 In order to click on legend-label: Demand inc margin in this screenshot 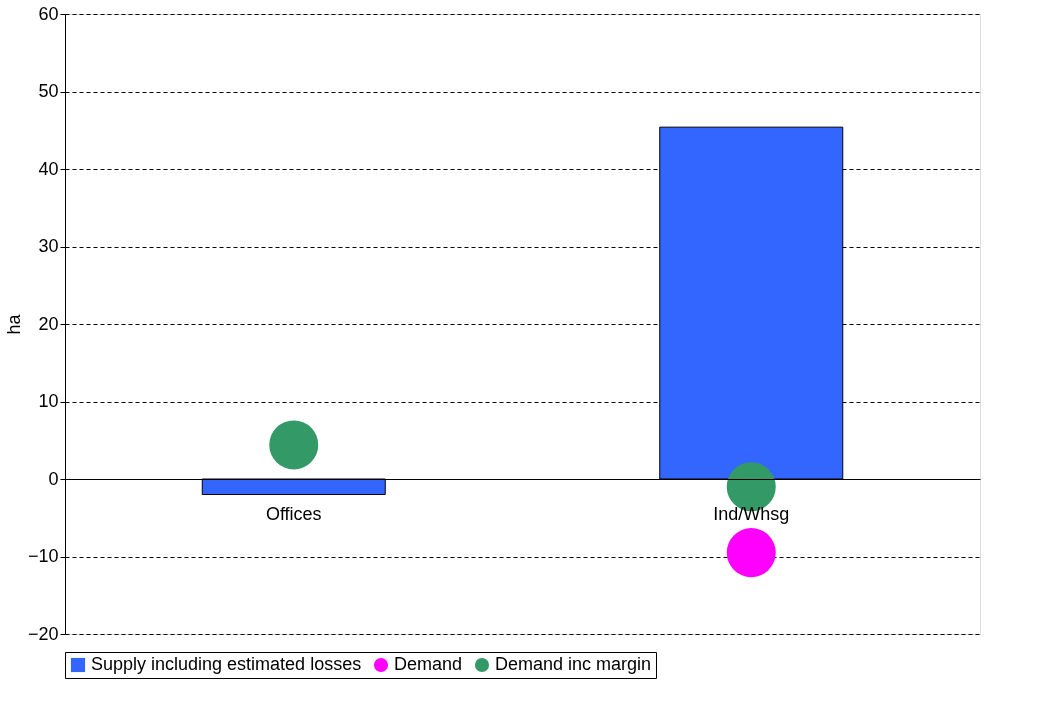, I will do `click(573, 664)`.